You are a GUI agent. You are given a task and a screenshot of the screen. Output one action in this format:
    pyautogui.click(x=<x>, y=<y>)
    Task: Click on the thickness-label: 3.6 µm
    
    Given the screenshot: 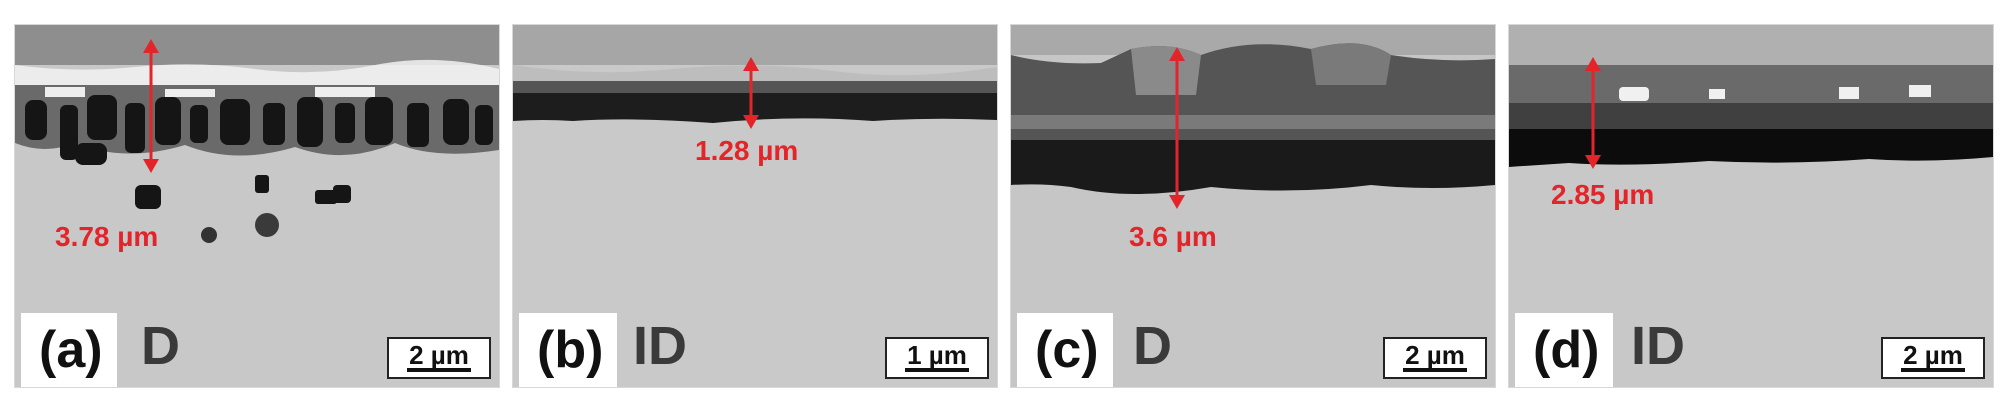 What is the action you would take?
    pyautogui.click(x=1173, y=236)
    